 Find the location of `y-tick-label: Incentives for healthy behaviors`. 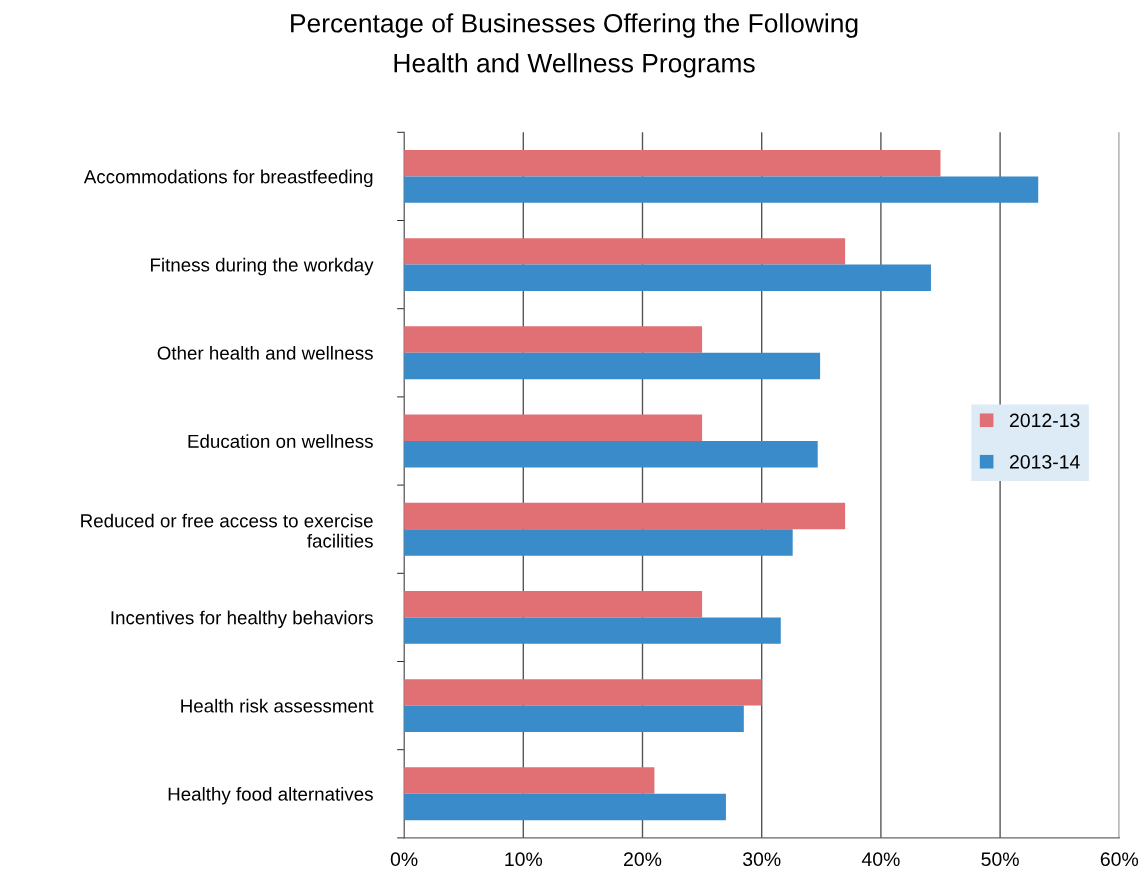

y-tick-label: Incentives for healthy behaviors is located at coordinates (242, 619).